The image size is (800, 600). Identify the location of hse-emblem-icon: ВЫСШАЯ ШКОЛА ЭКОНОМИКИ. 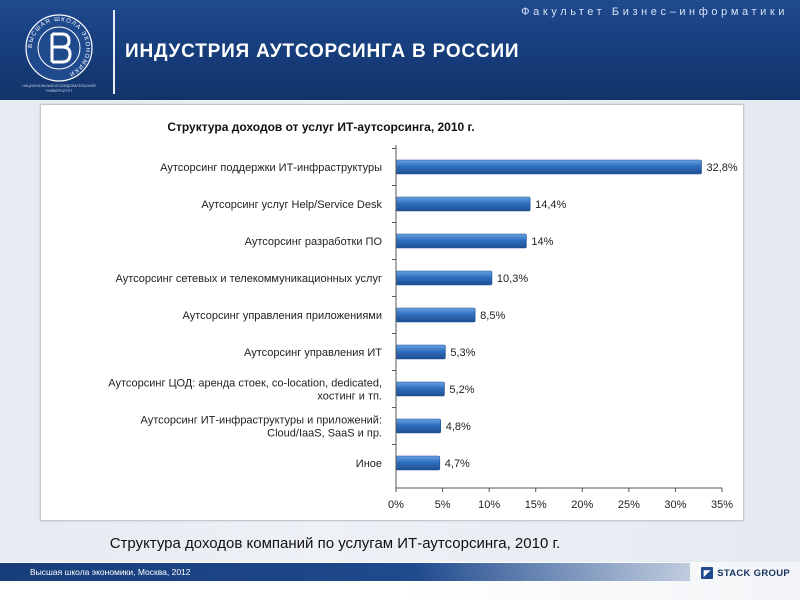
(59, 48).